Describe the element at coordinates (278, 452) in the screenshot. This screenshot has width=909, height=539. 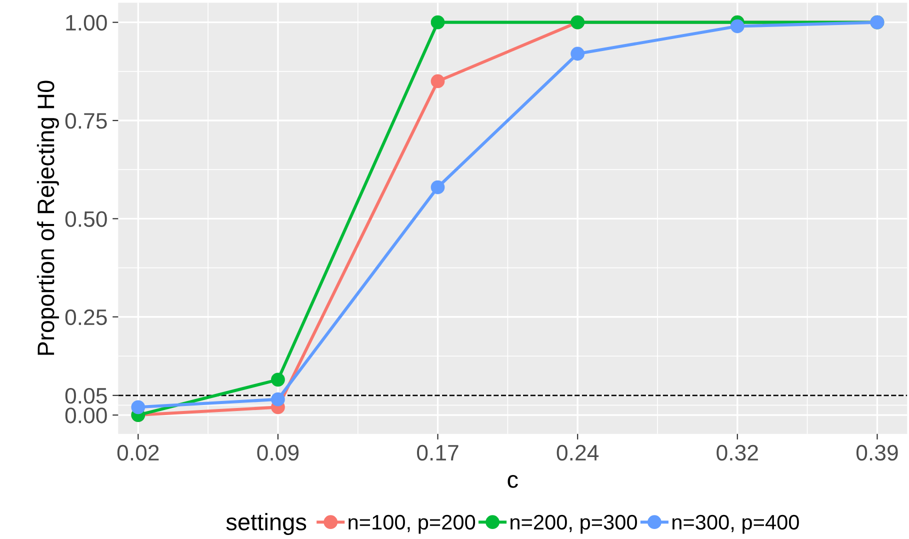
I see `x-tick-label: 0.09` at that location.